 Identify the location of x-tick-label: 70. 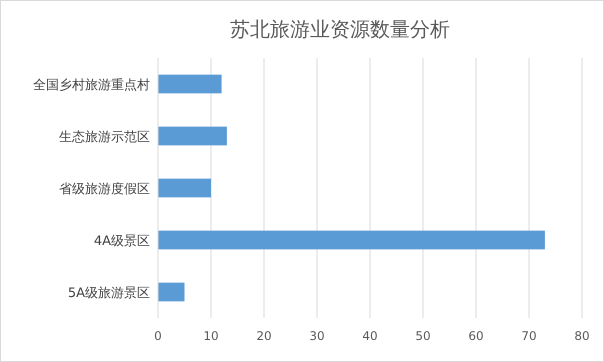
(529, 336).